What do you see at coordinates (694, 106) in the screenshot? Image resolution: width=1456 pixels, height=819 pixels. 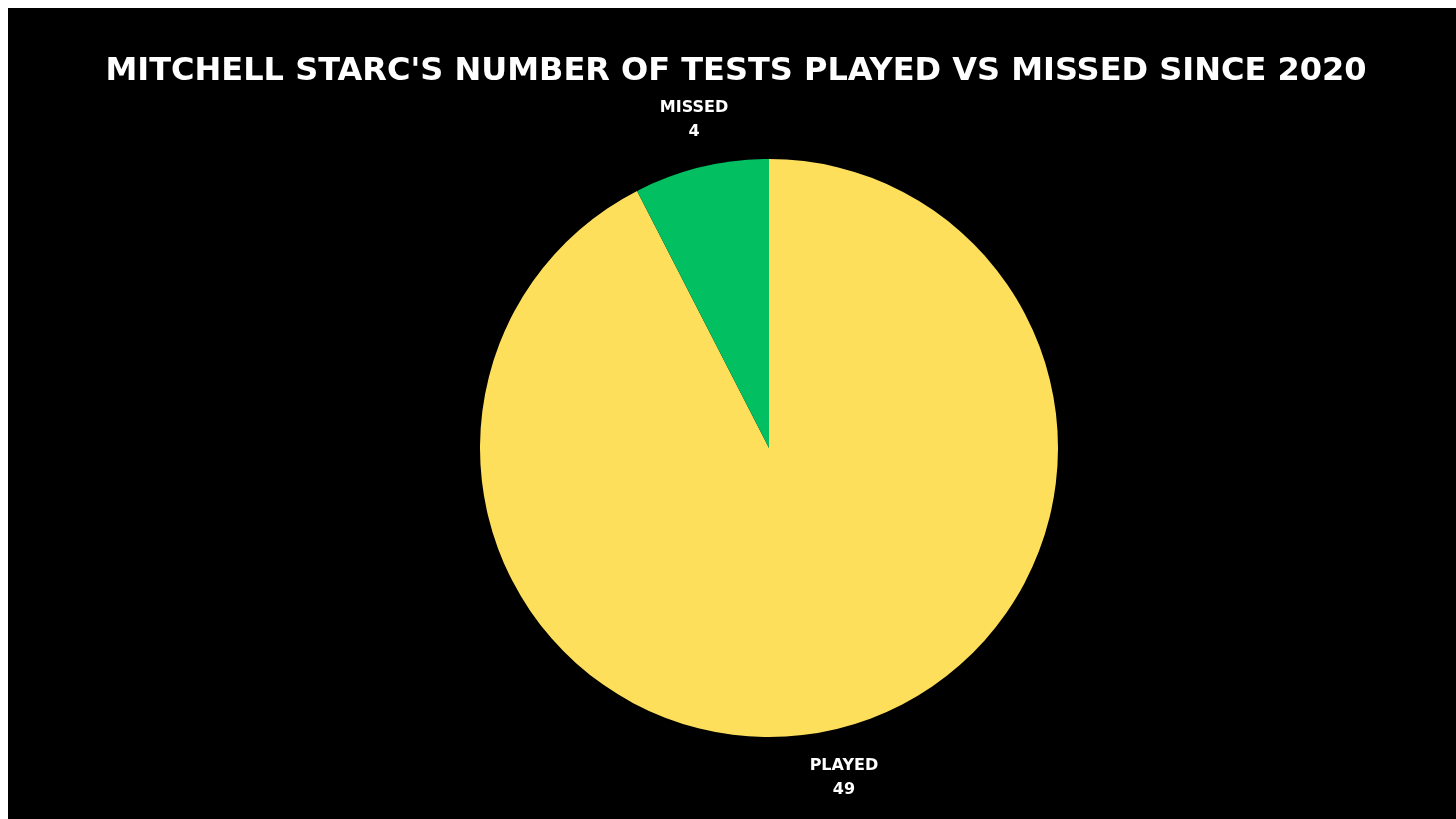 I see `slice-label: MISSED` at bounding box center [694, 106].